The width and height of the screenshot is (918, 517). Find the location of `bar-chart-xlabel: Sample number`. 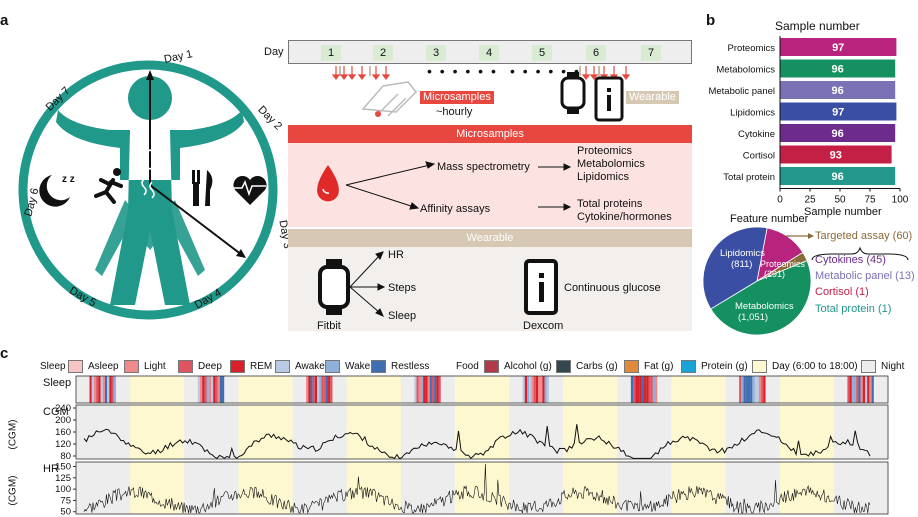

bar-chart-xlabel: Sample number is located at coordinates (843, 212).